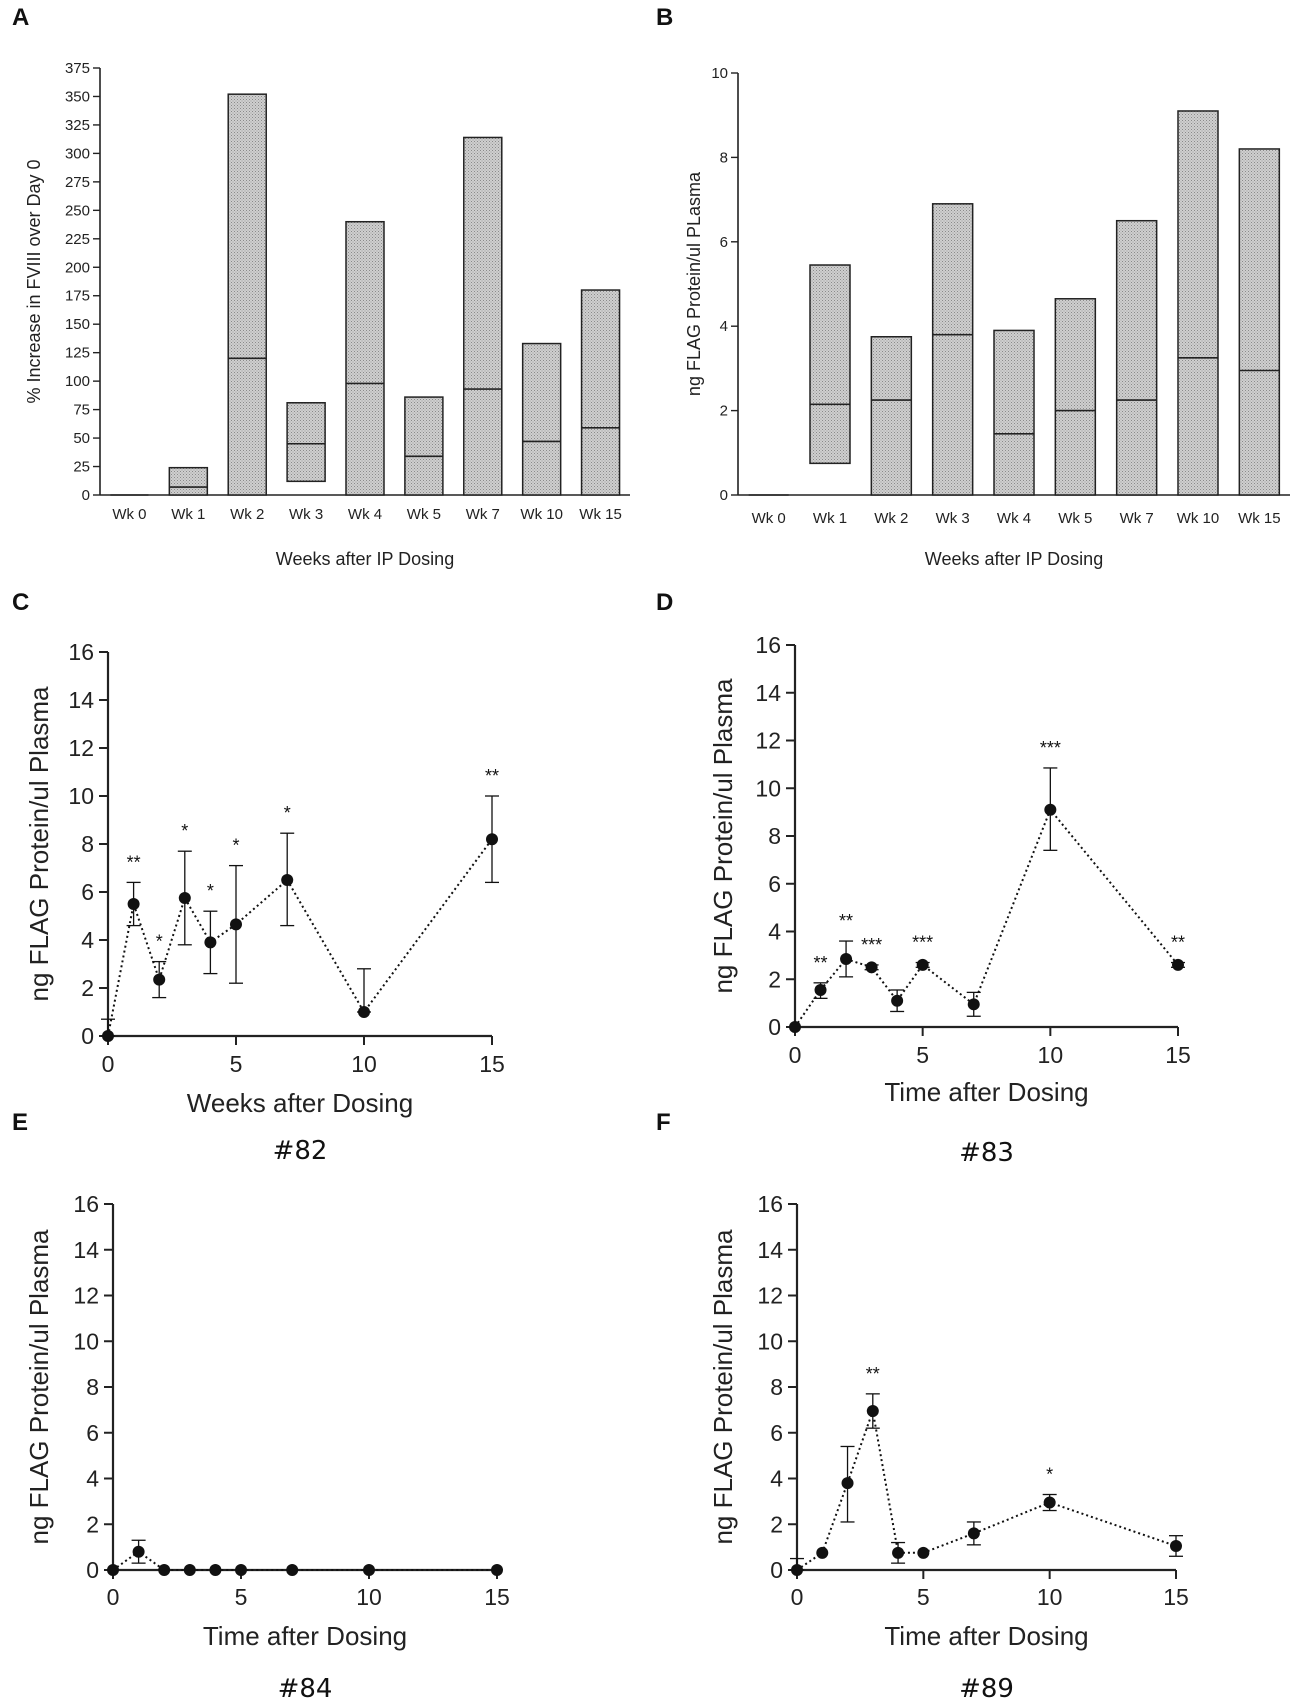  What do you see at coordinates (664, 602) in the screenshot?
I see `panel-label: D` at bounding box center [664, 602].